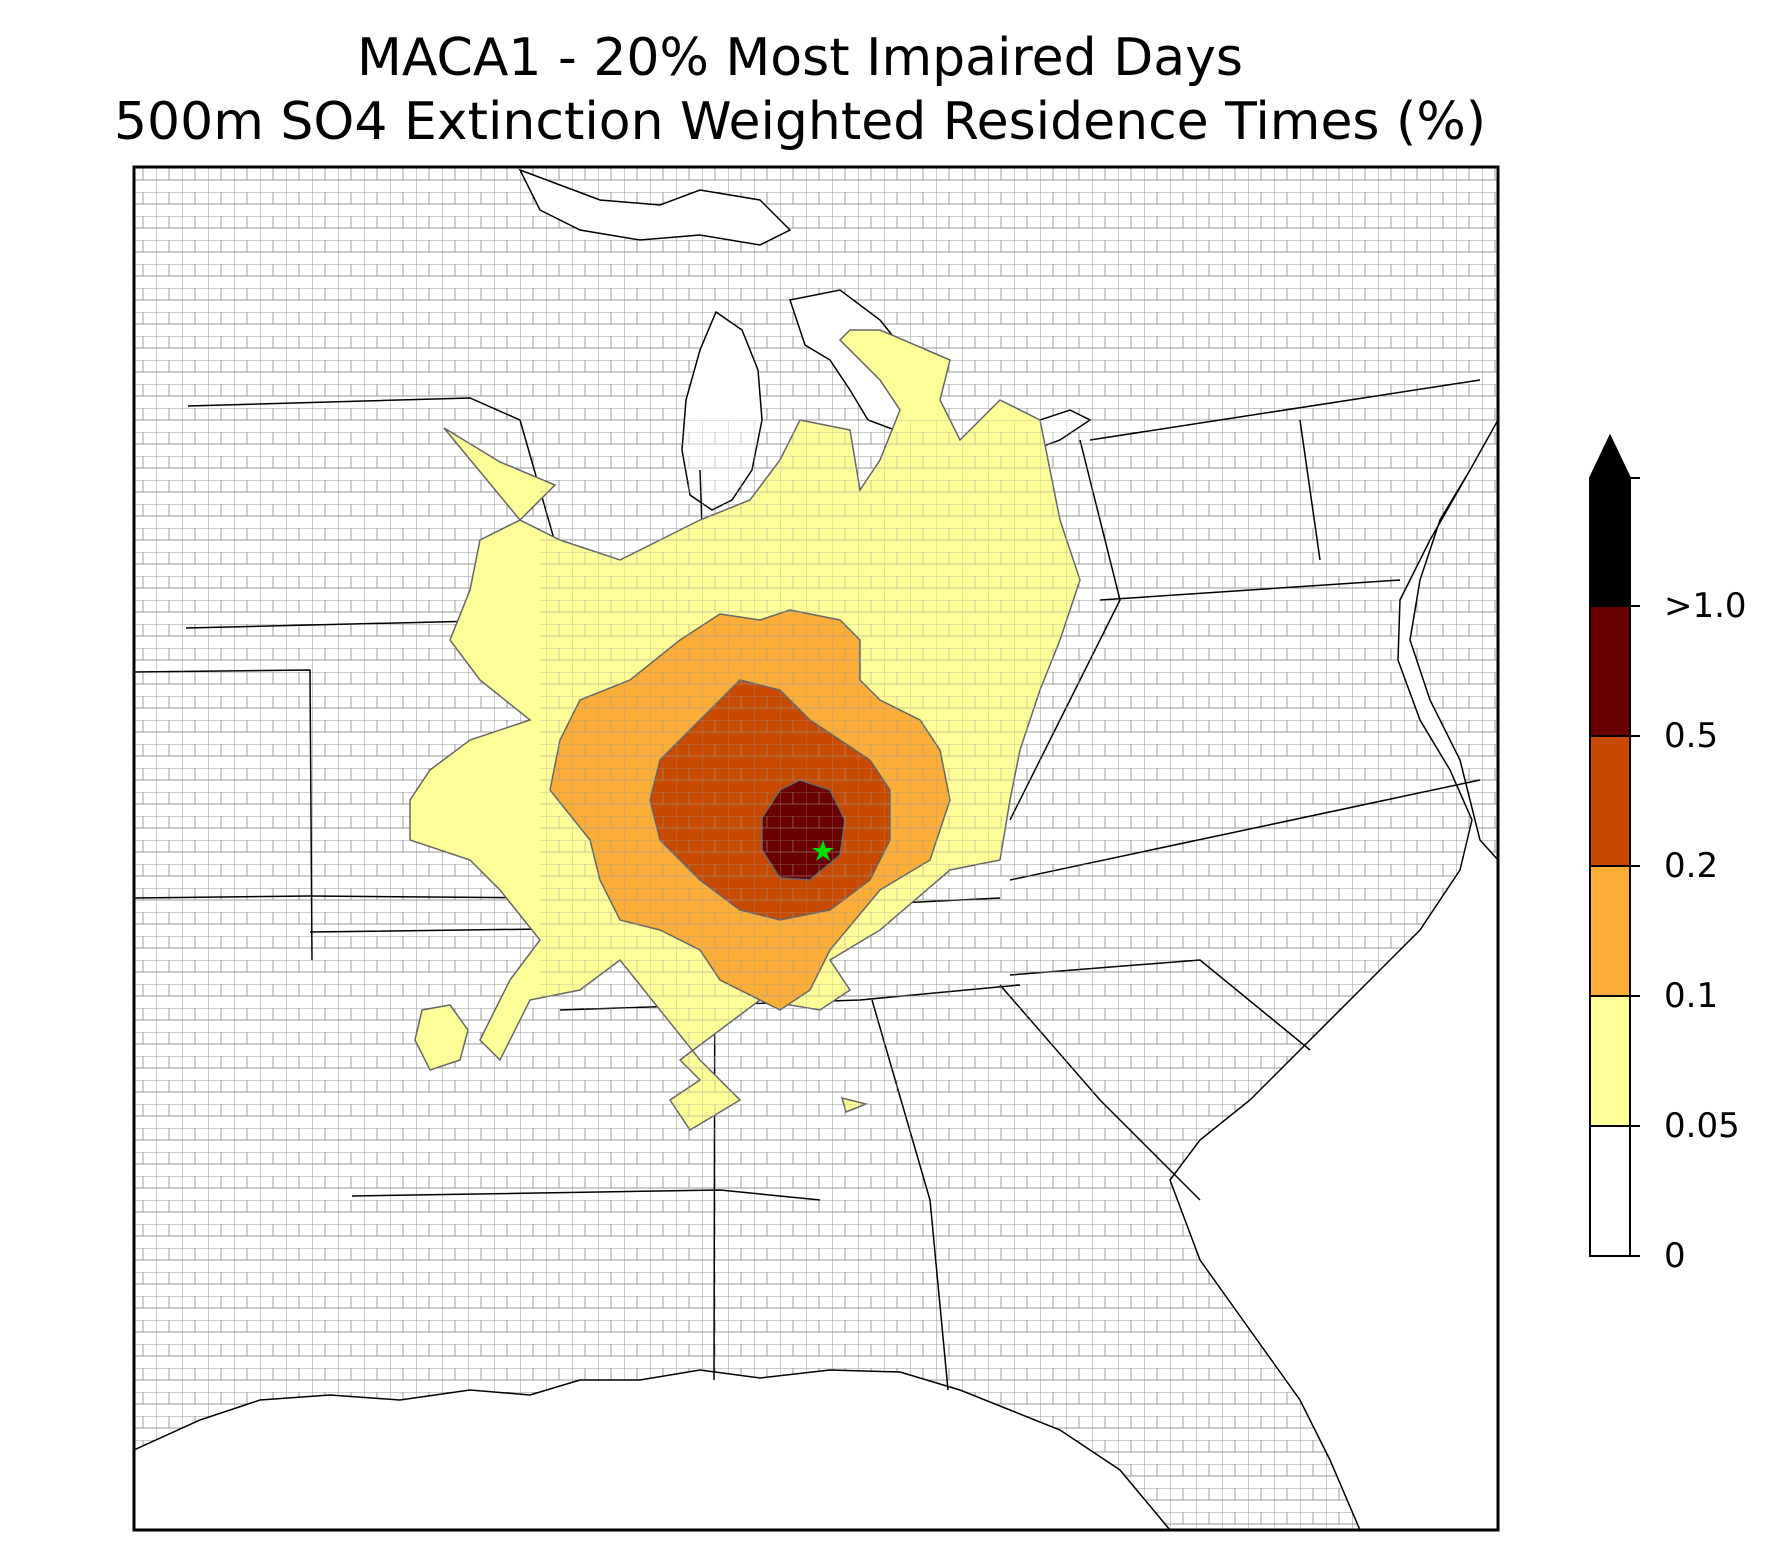 The height and width of the screenshot is (1558, 1784). I want to click on colorbar, so click(1614, 845).